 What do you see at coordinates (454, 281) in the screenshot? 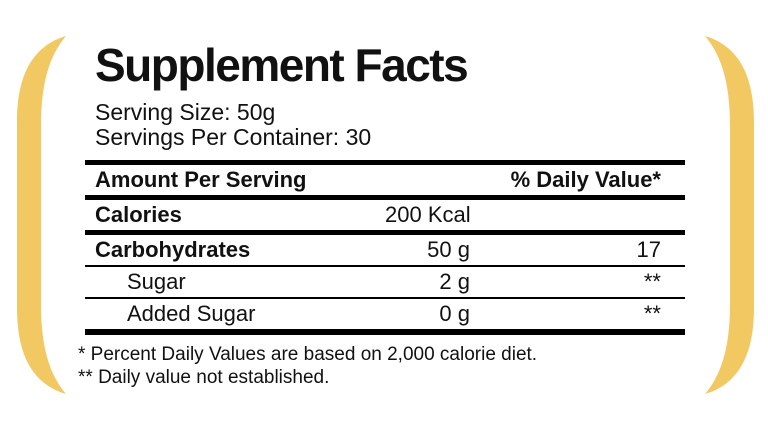
I see `row-amount: 2 g` at bounding box center [454, 281].